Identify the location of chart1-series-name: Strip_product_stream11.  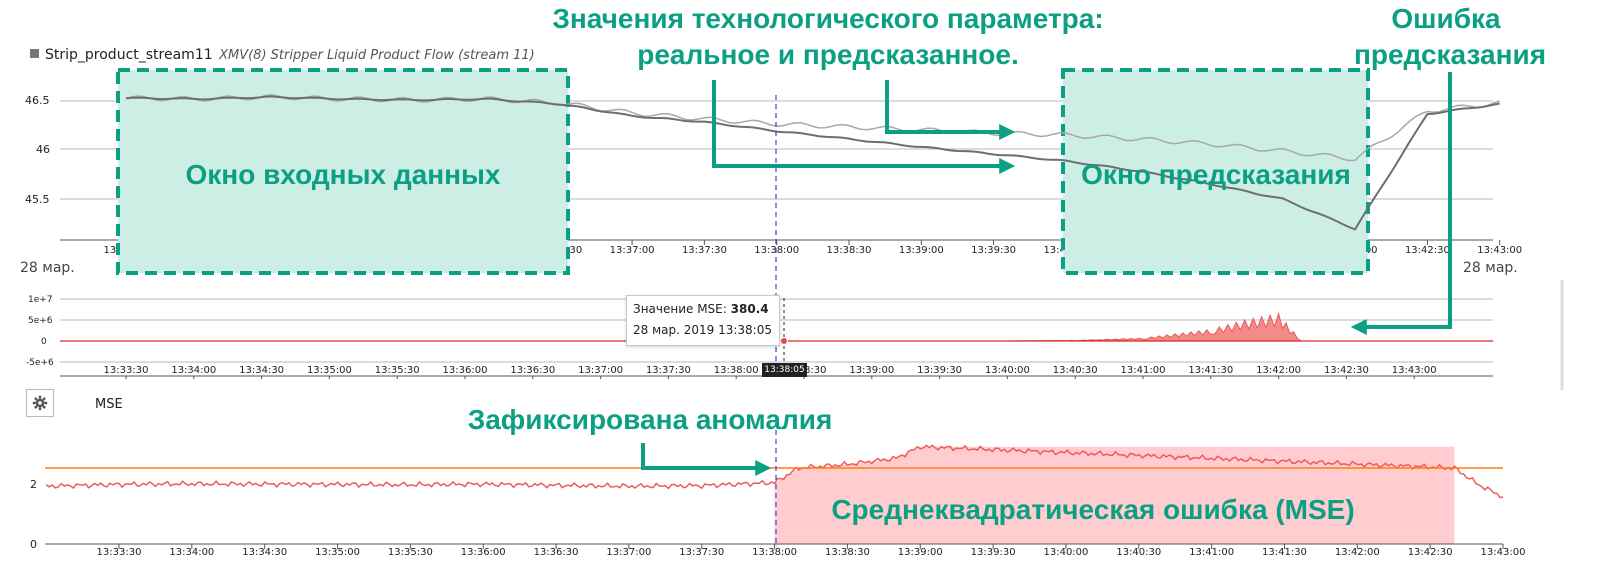
(129, 55).